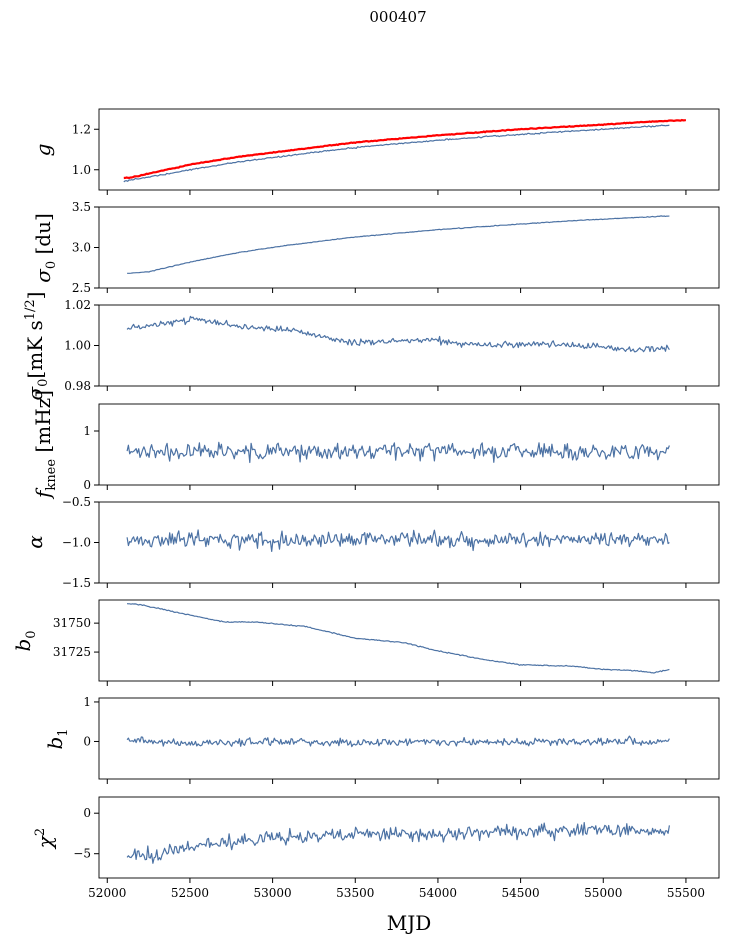 The image size is (729, 944). What do you see at coordinates (81, 129) in the screenshot?
I see `ytick-label: 1.2` at bounding box center [81, 129].